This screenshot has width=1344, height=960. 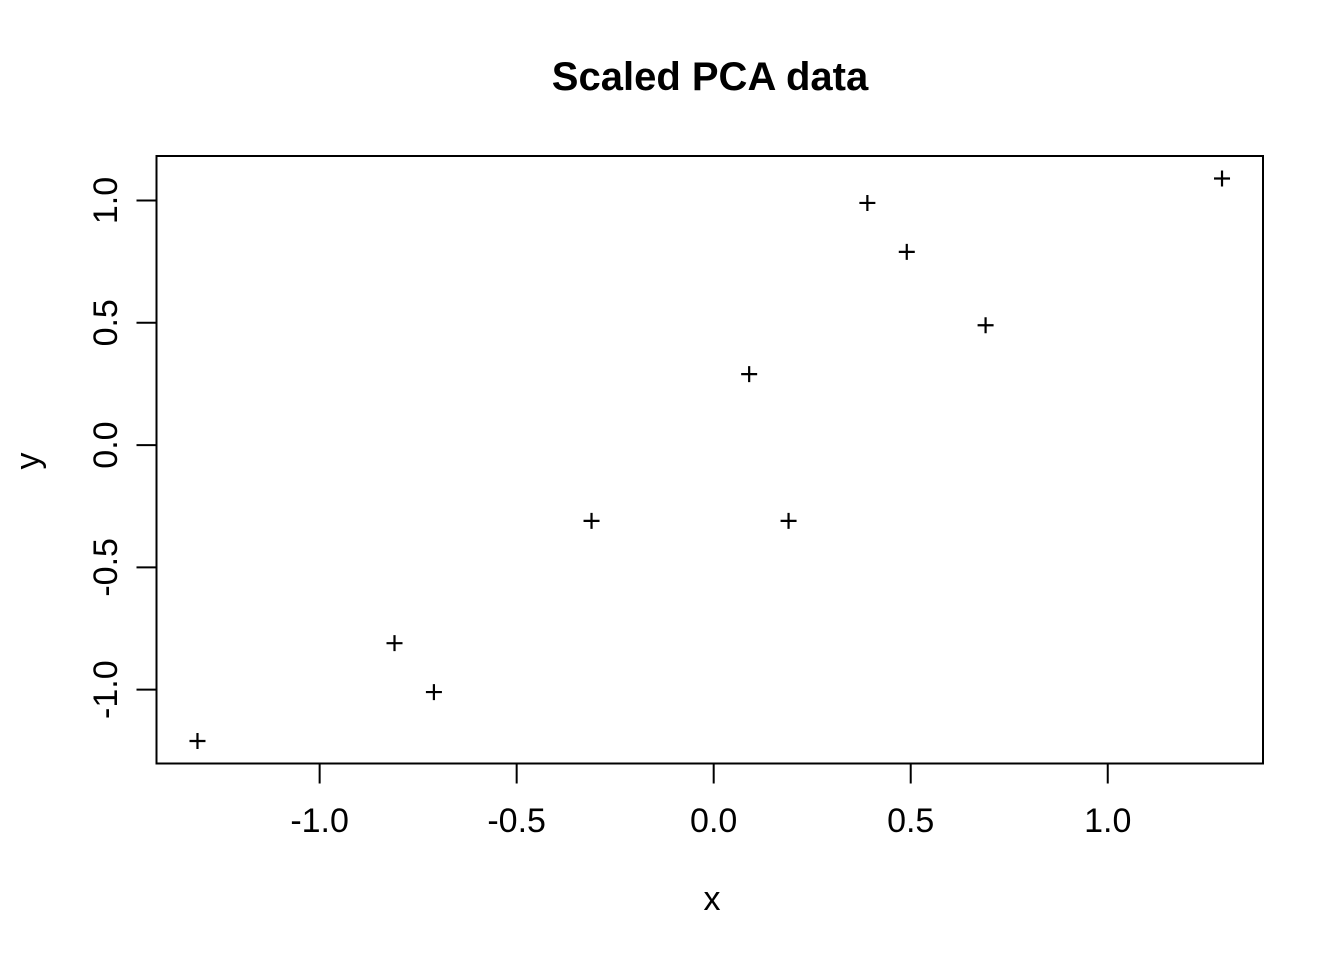 What do you see at coordinates (106, 322) in the screenshot?
I see `y-axis-tick-label: 0.5` at bounding box center [106, 322].